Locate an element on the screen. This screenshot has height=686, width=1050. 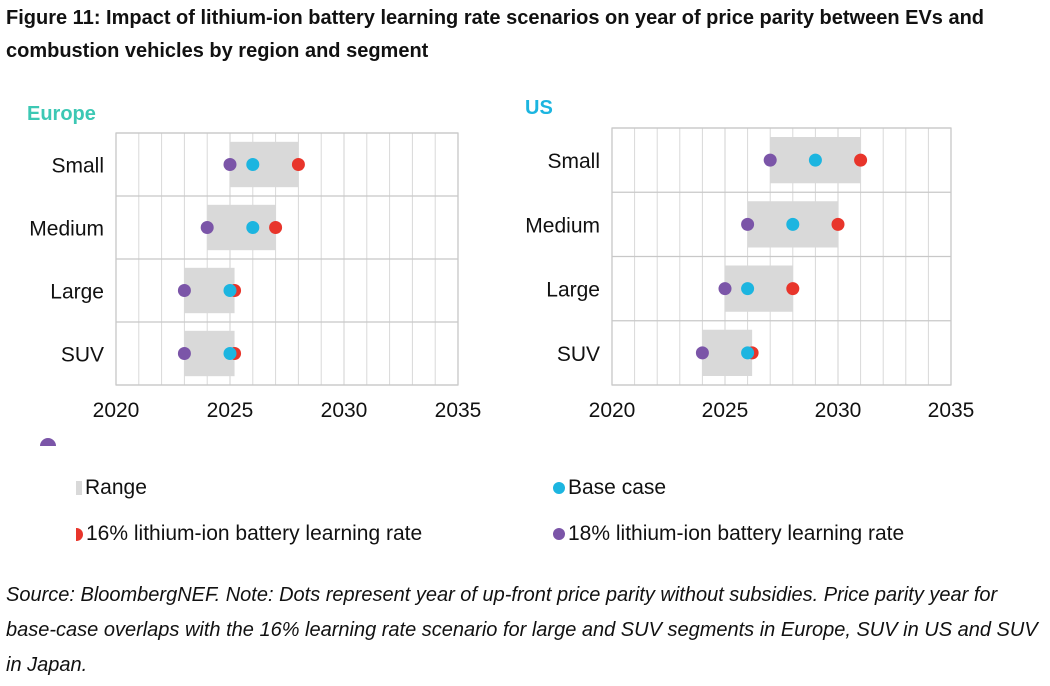
legend-lr16-label: 16% lithium-ion battery learning rate is located at coordinates (254, 533).